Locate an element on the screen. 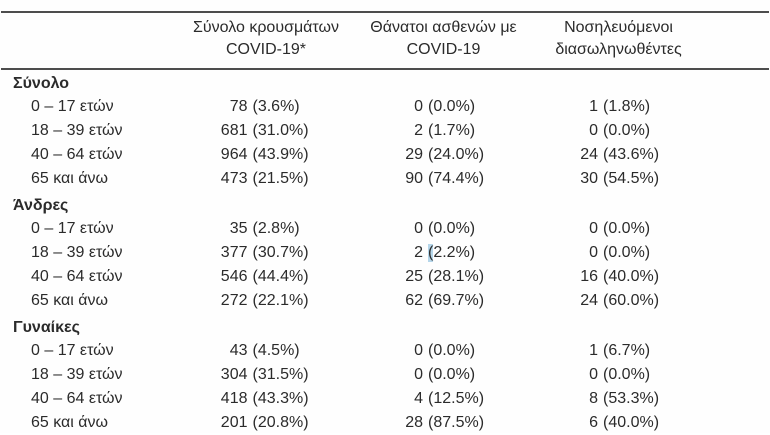  cases-cell: 418 (43.3%) is located at coordinates (266, 399).